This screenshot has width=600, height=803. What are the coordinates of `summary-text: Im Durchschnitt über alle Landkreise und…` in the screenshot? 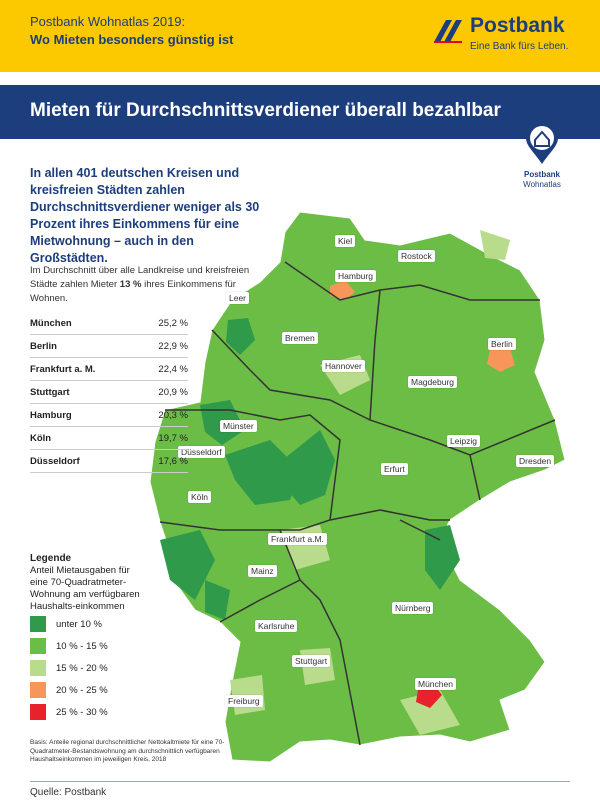 It's located at (140, 277).